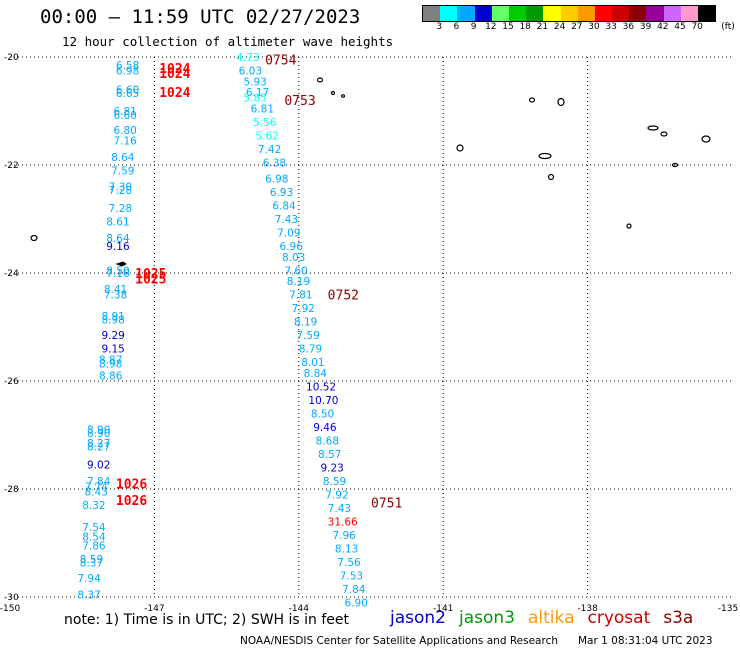 The width and height of the screenshot is (740, 650). What do you see at coordinates (98, 466) in the screenshot?
I see `wave-height-label: 9.02` at bounding box center [98, 466].